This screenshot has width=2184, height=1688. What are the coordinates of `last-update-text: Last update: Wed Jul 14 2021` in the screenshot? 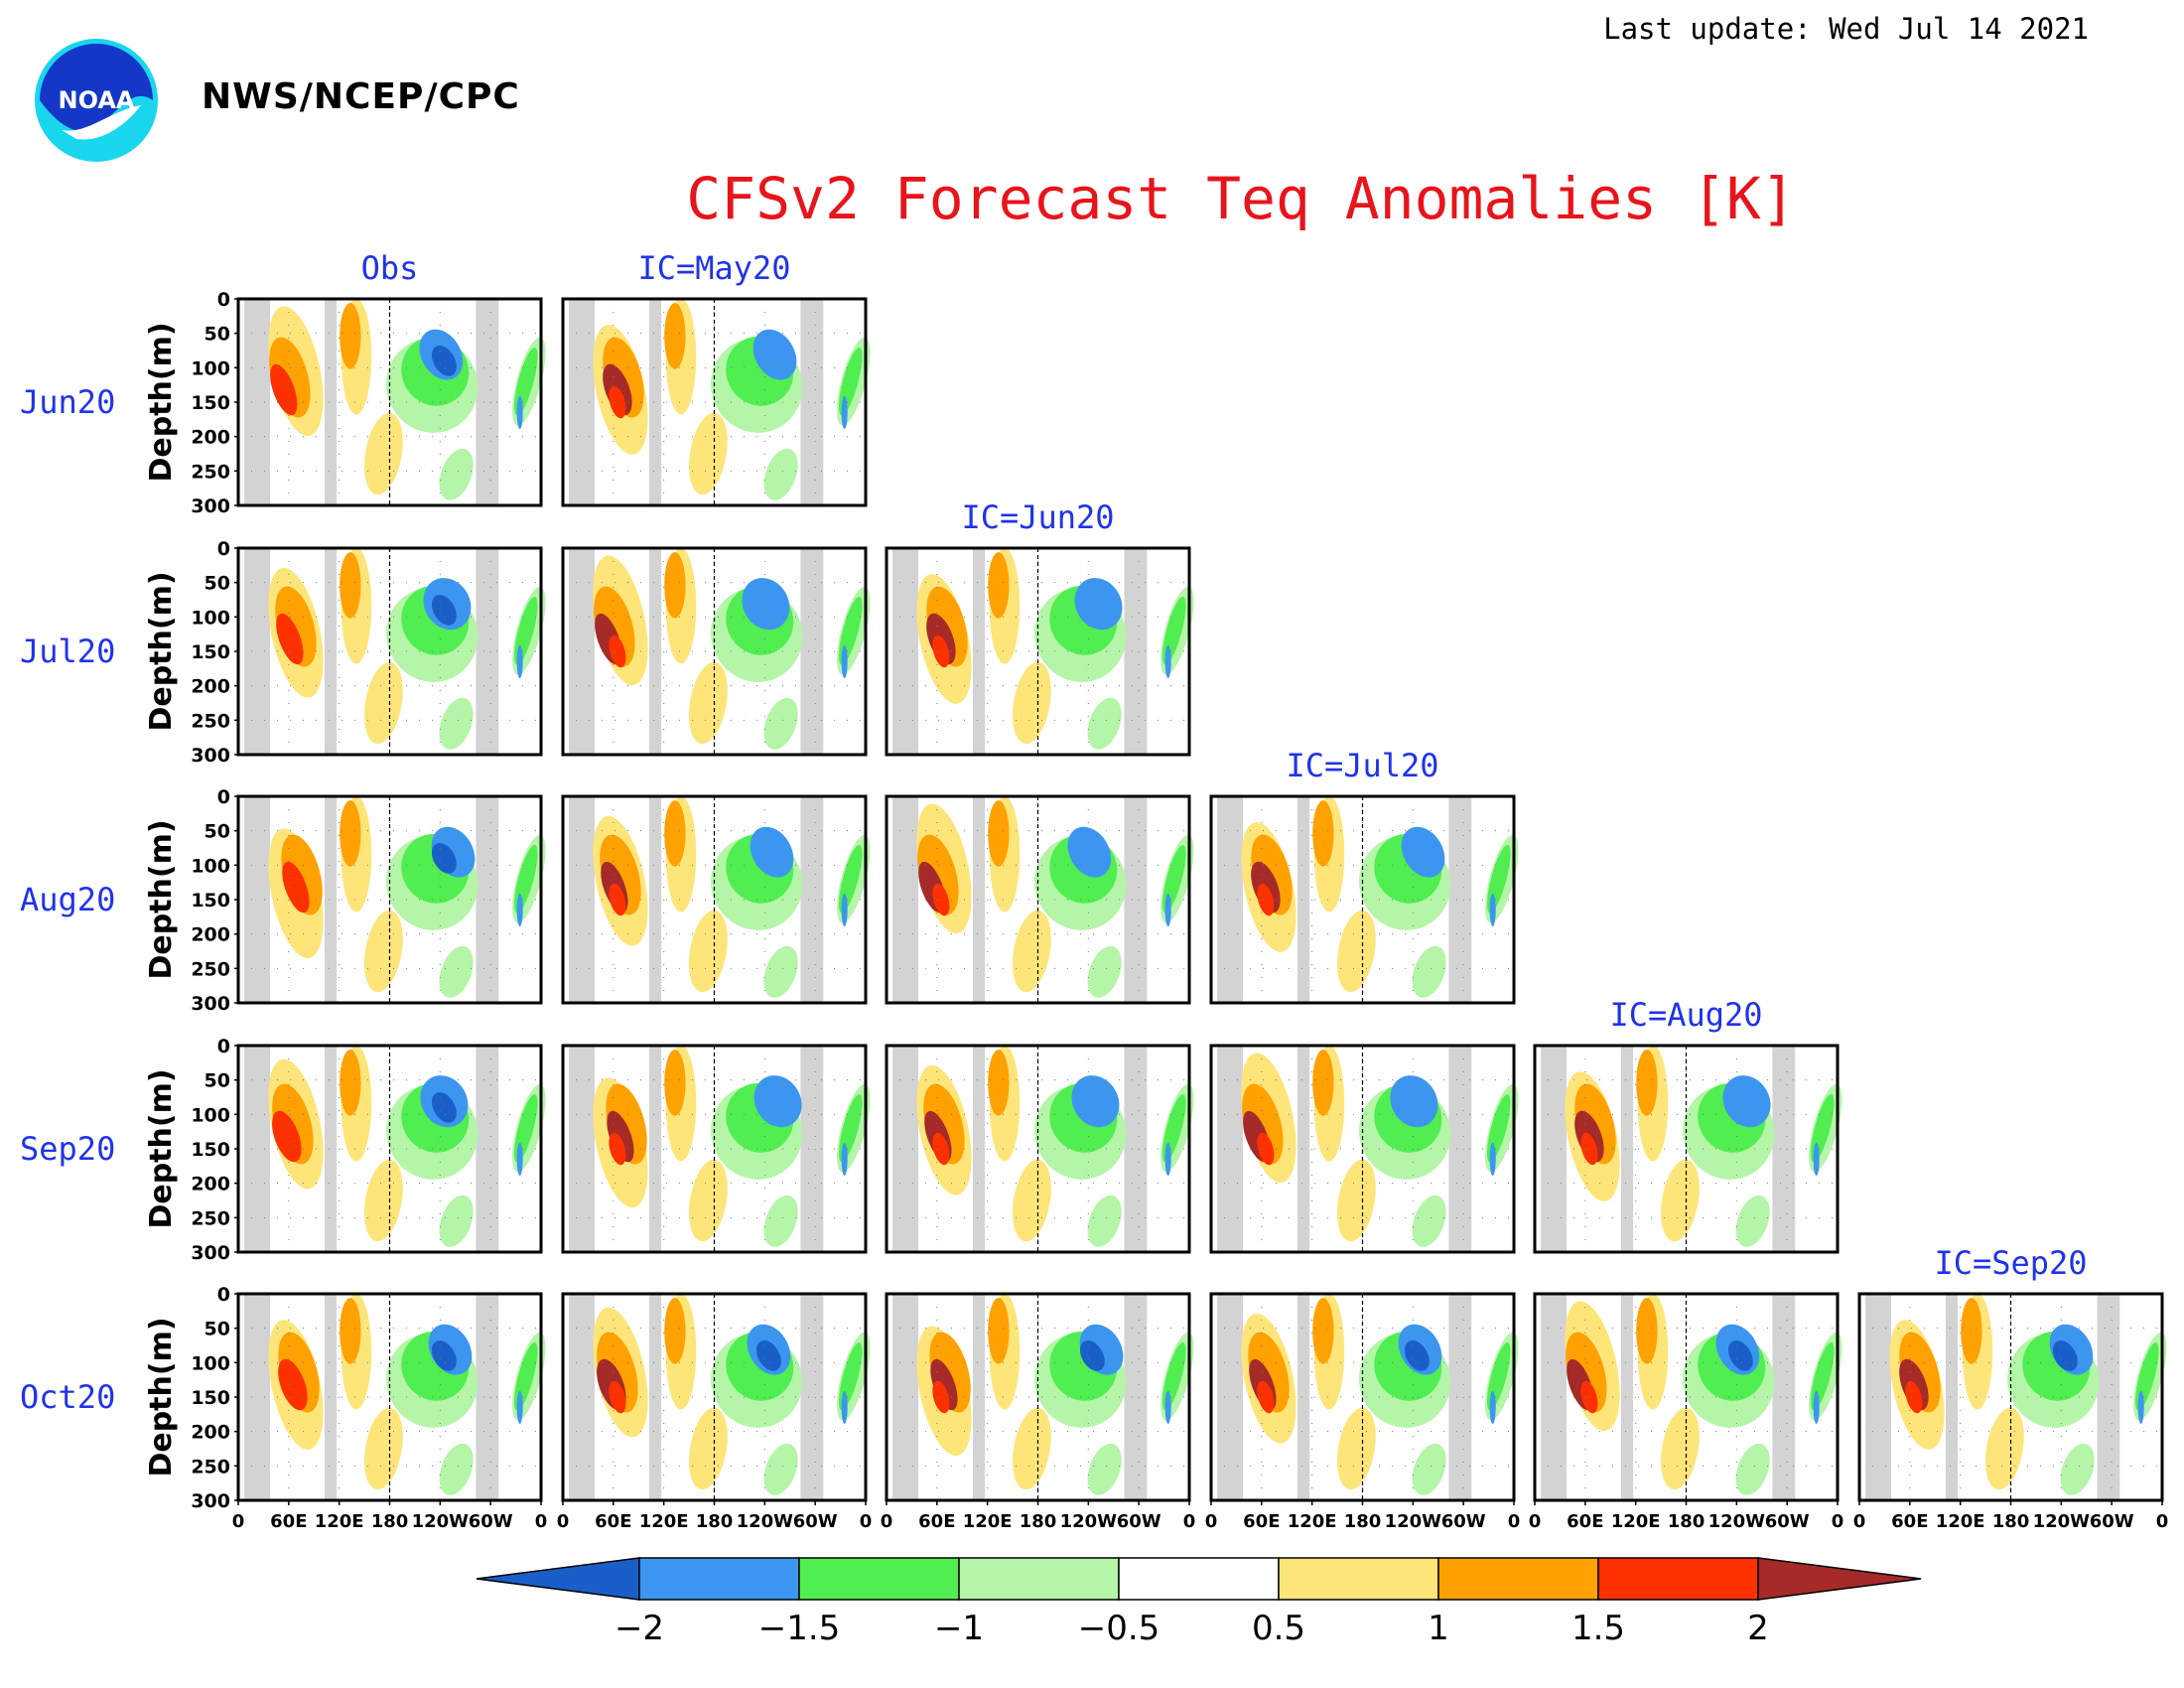 It's located at (1846, 29).